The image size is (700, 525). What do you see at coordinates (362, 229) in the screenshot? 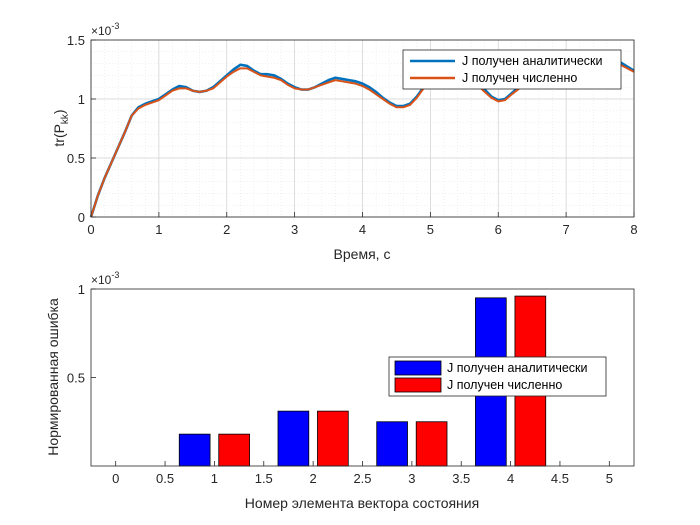
I see `top-x-tick-label: 4` at bounding box center [362, 229].